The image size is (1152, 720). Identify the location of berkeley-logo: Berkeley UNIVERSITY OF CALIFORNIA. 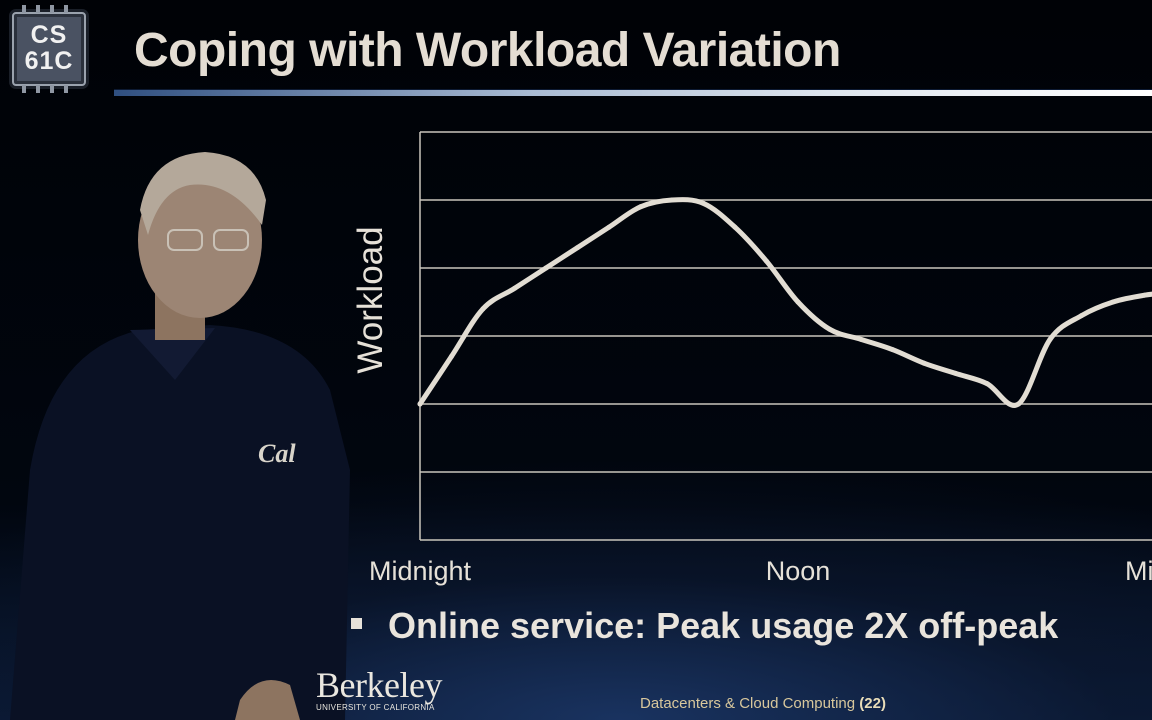
(379, 690).